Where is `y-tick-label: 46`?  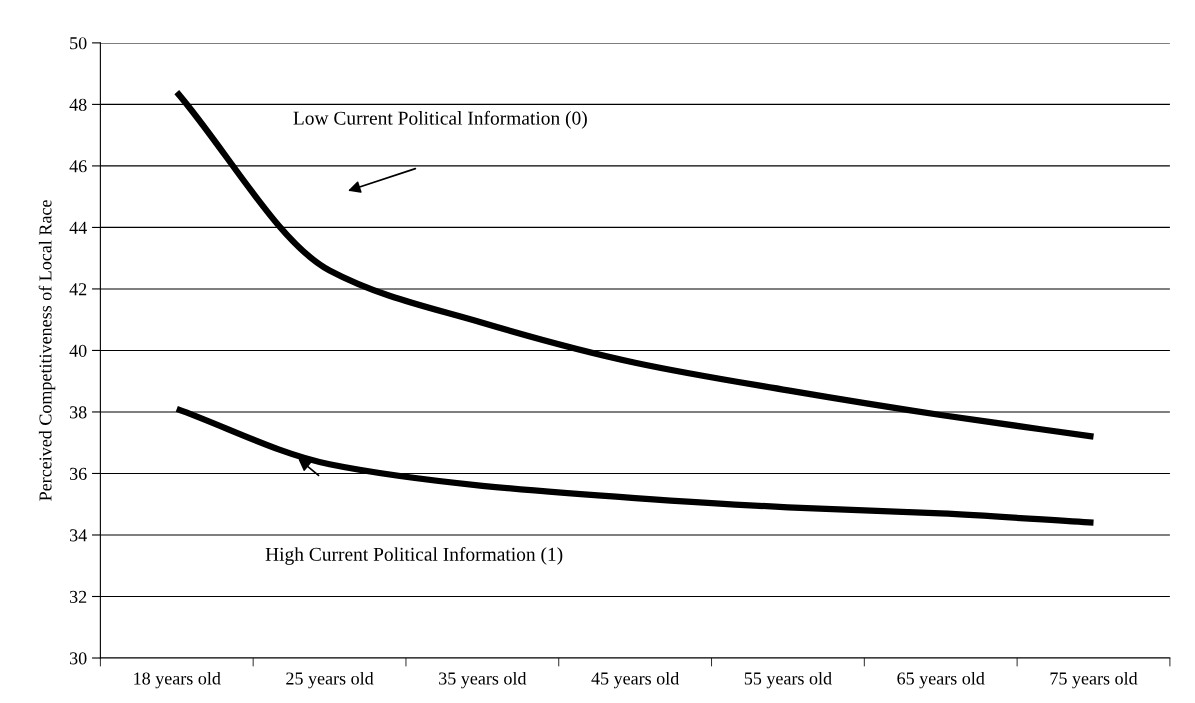 y-tick-label: 46 is located at coordinates (78, 166).